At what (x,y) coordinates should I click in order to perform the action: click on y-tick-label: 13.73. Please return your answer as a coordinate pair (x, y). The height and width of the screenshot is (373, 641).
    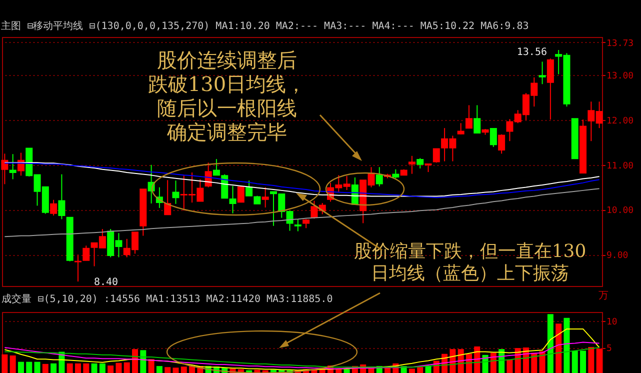
    Looking at the image, I should click on (620, 43).